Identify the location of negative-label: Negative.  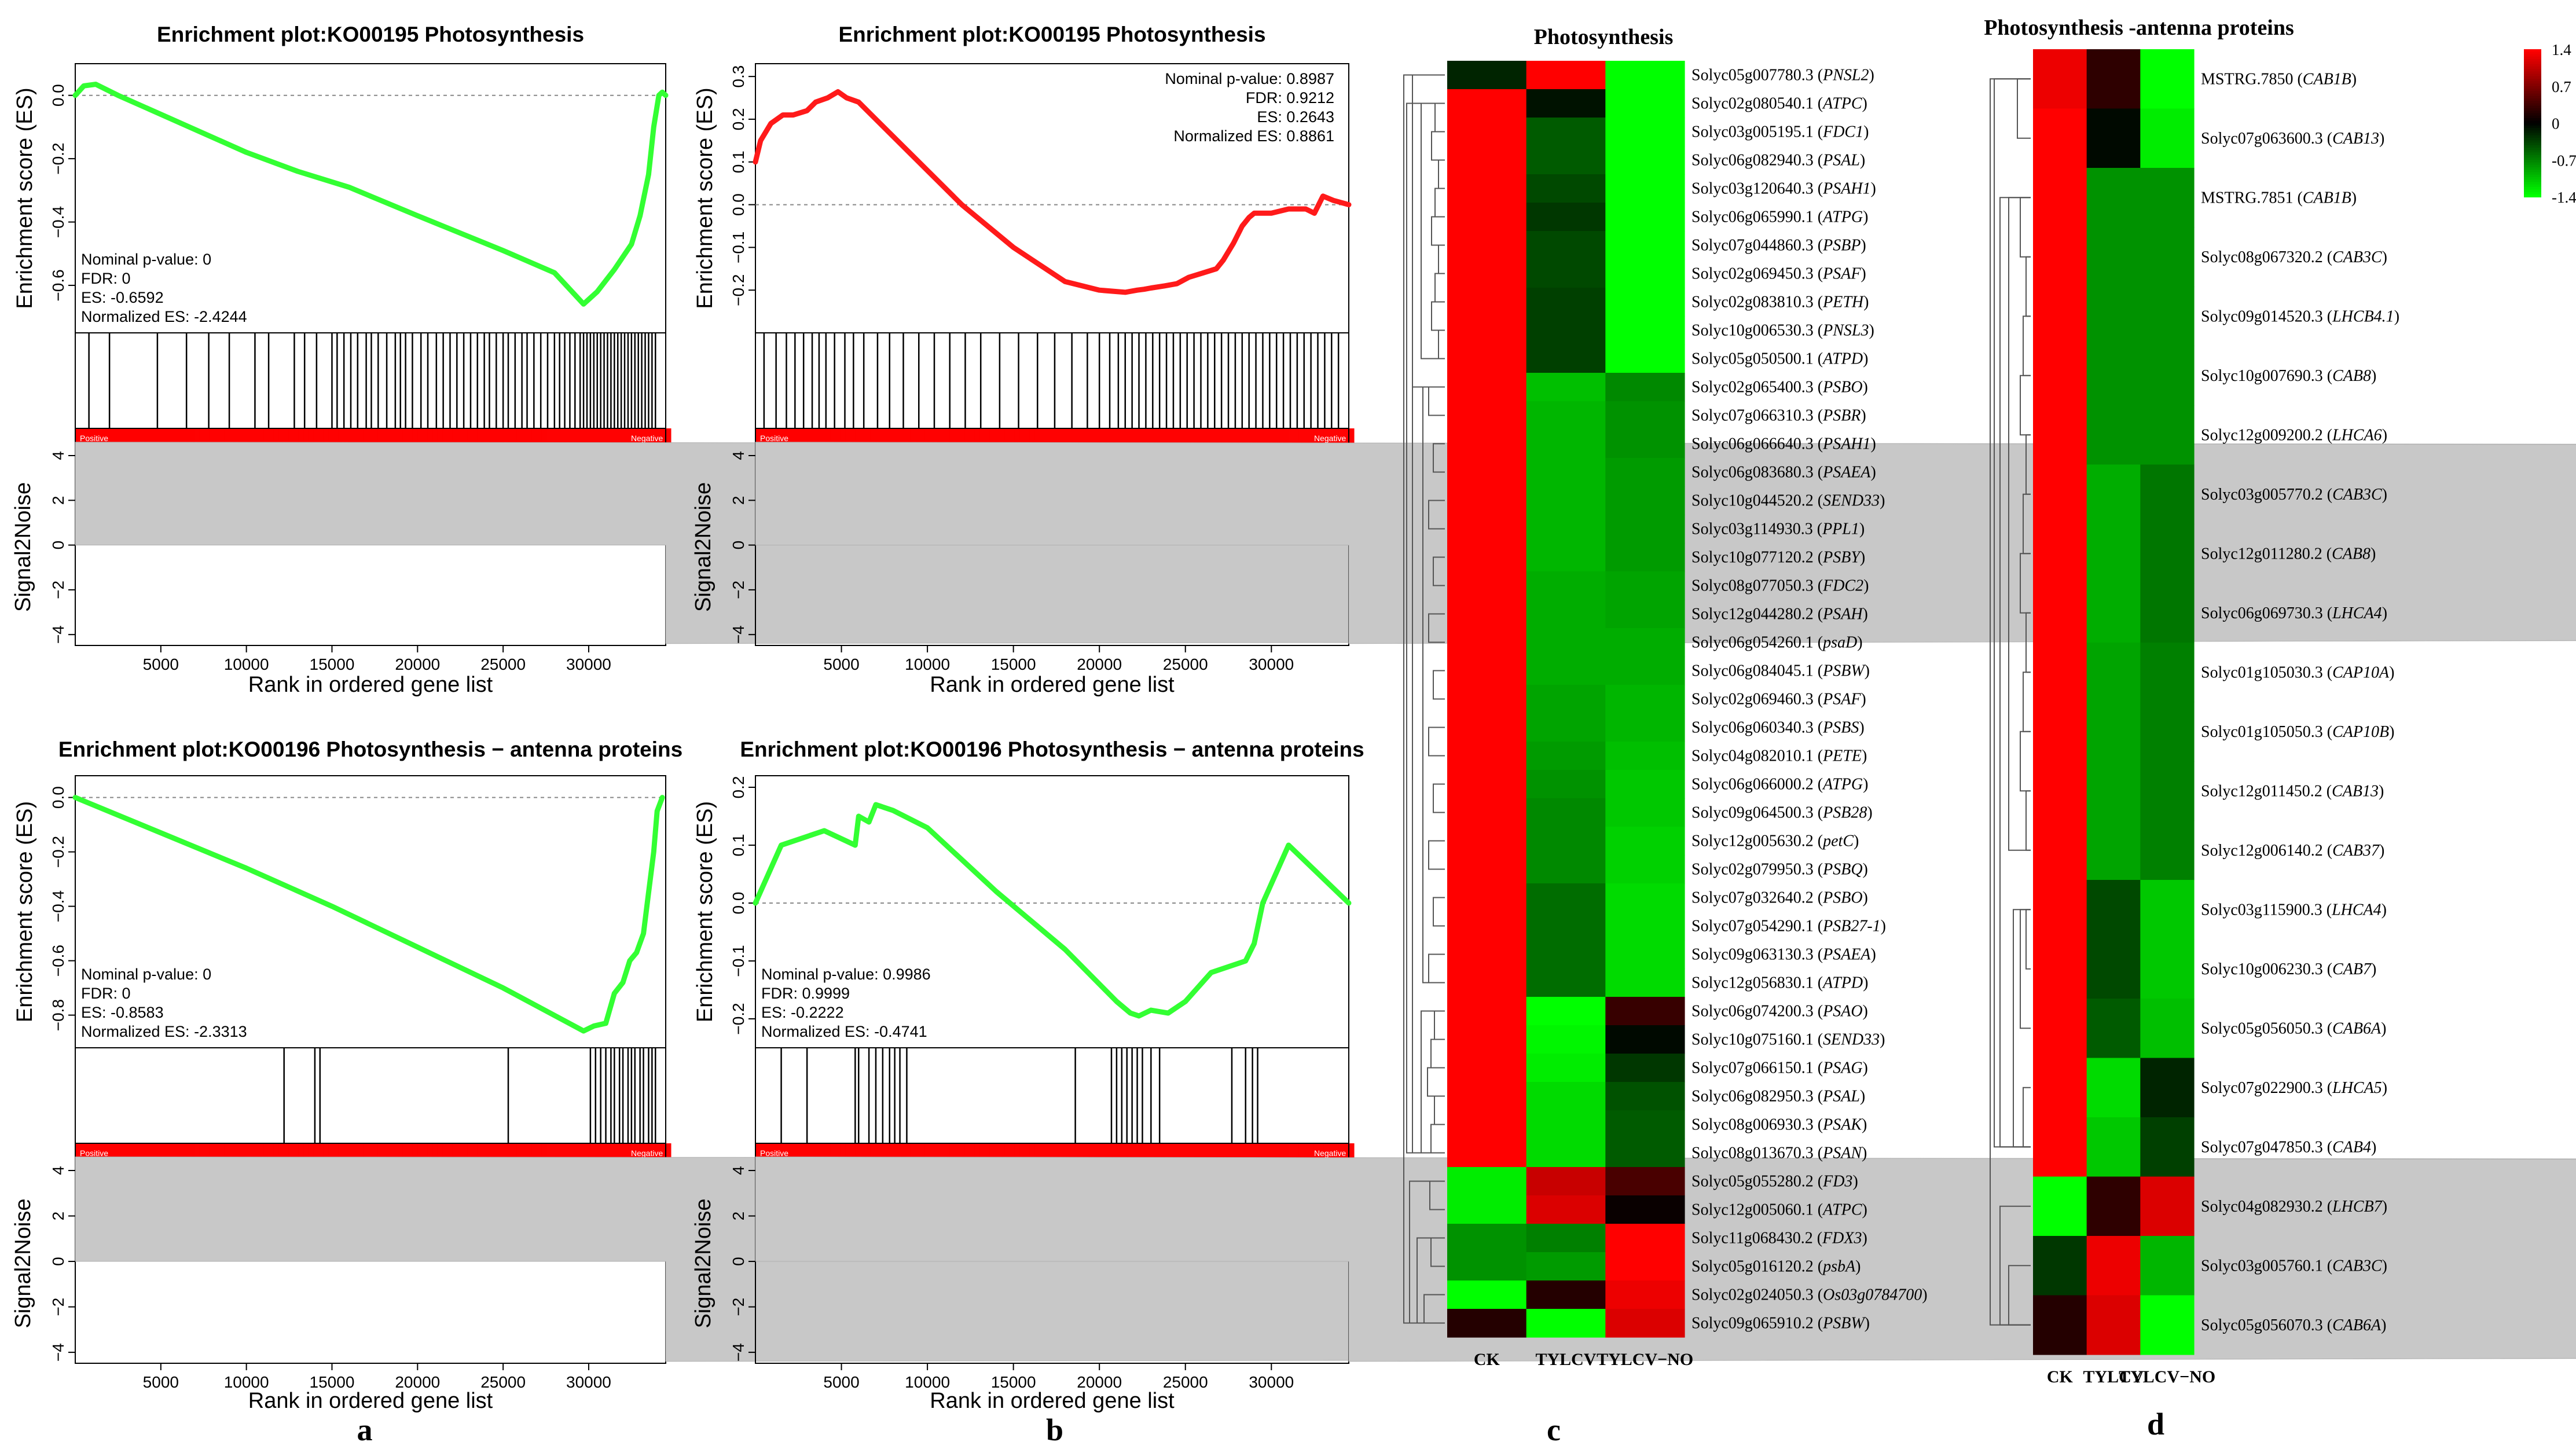
(1330, 1154).